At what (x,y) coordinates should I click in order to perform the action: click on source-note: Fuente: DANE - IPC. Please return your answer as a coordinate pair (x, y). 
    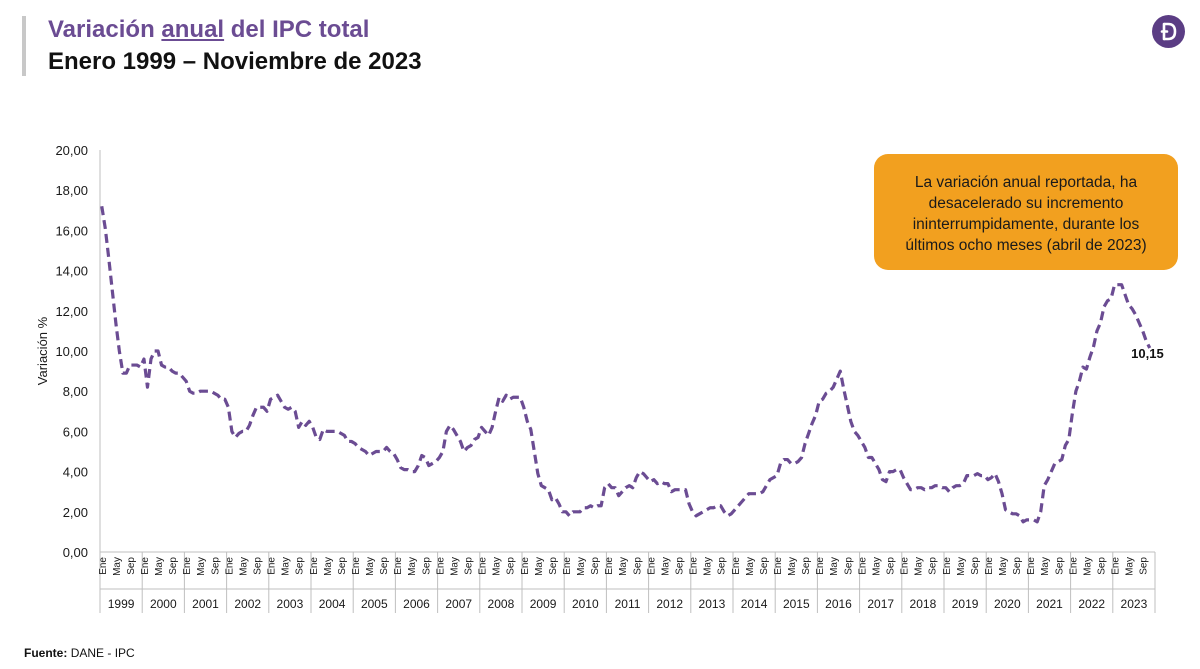
    Looking at the image, I should click on (79, 653).